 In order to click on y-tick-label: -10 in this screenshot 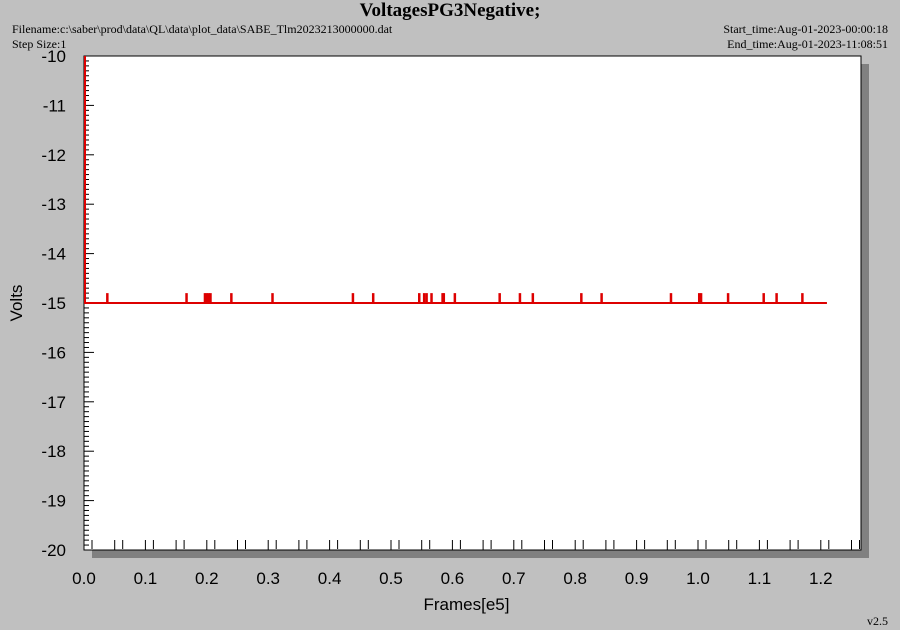, I will do `click(53, 56)`.